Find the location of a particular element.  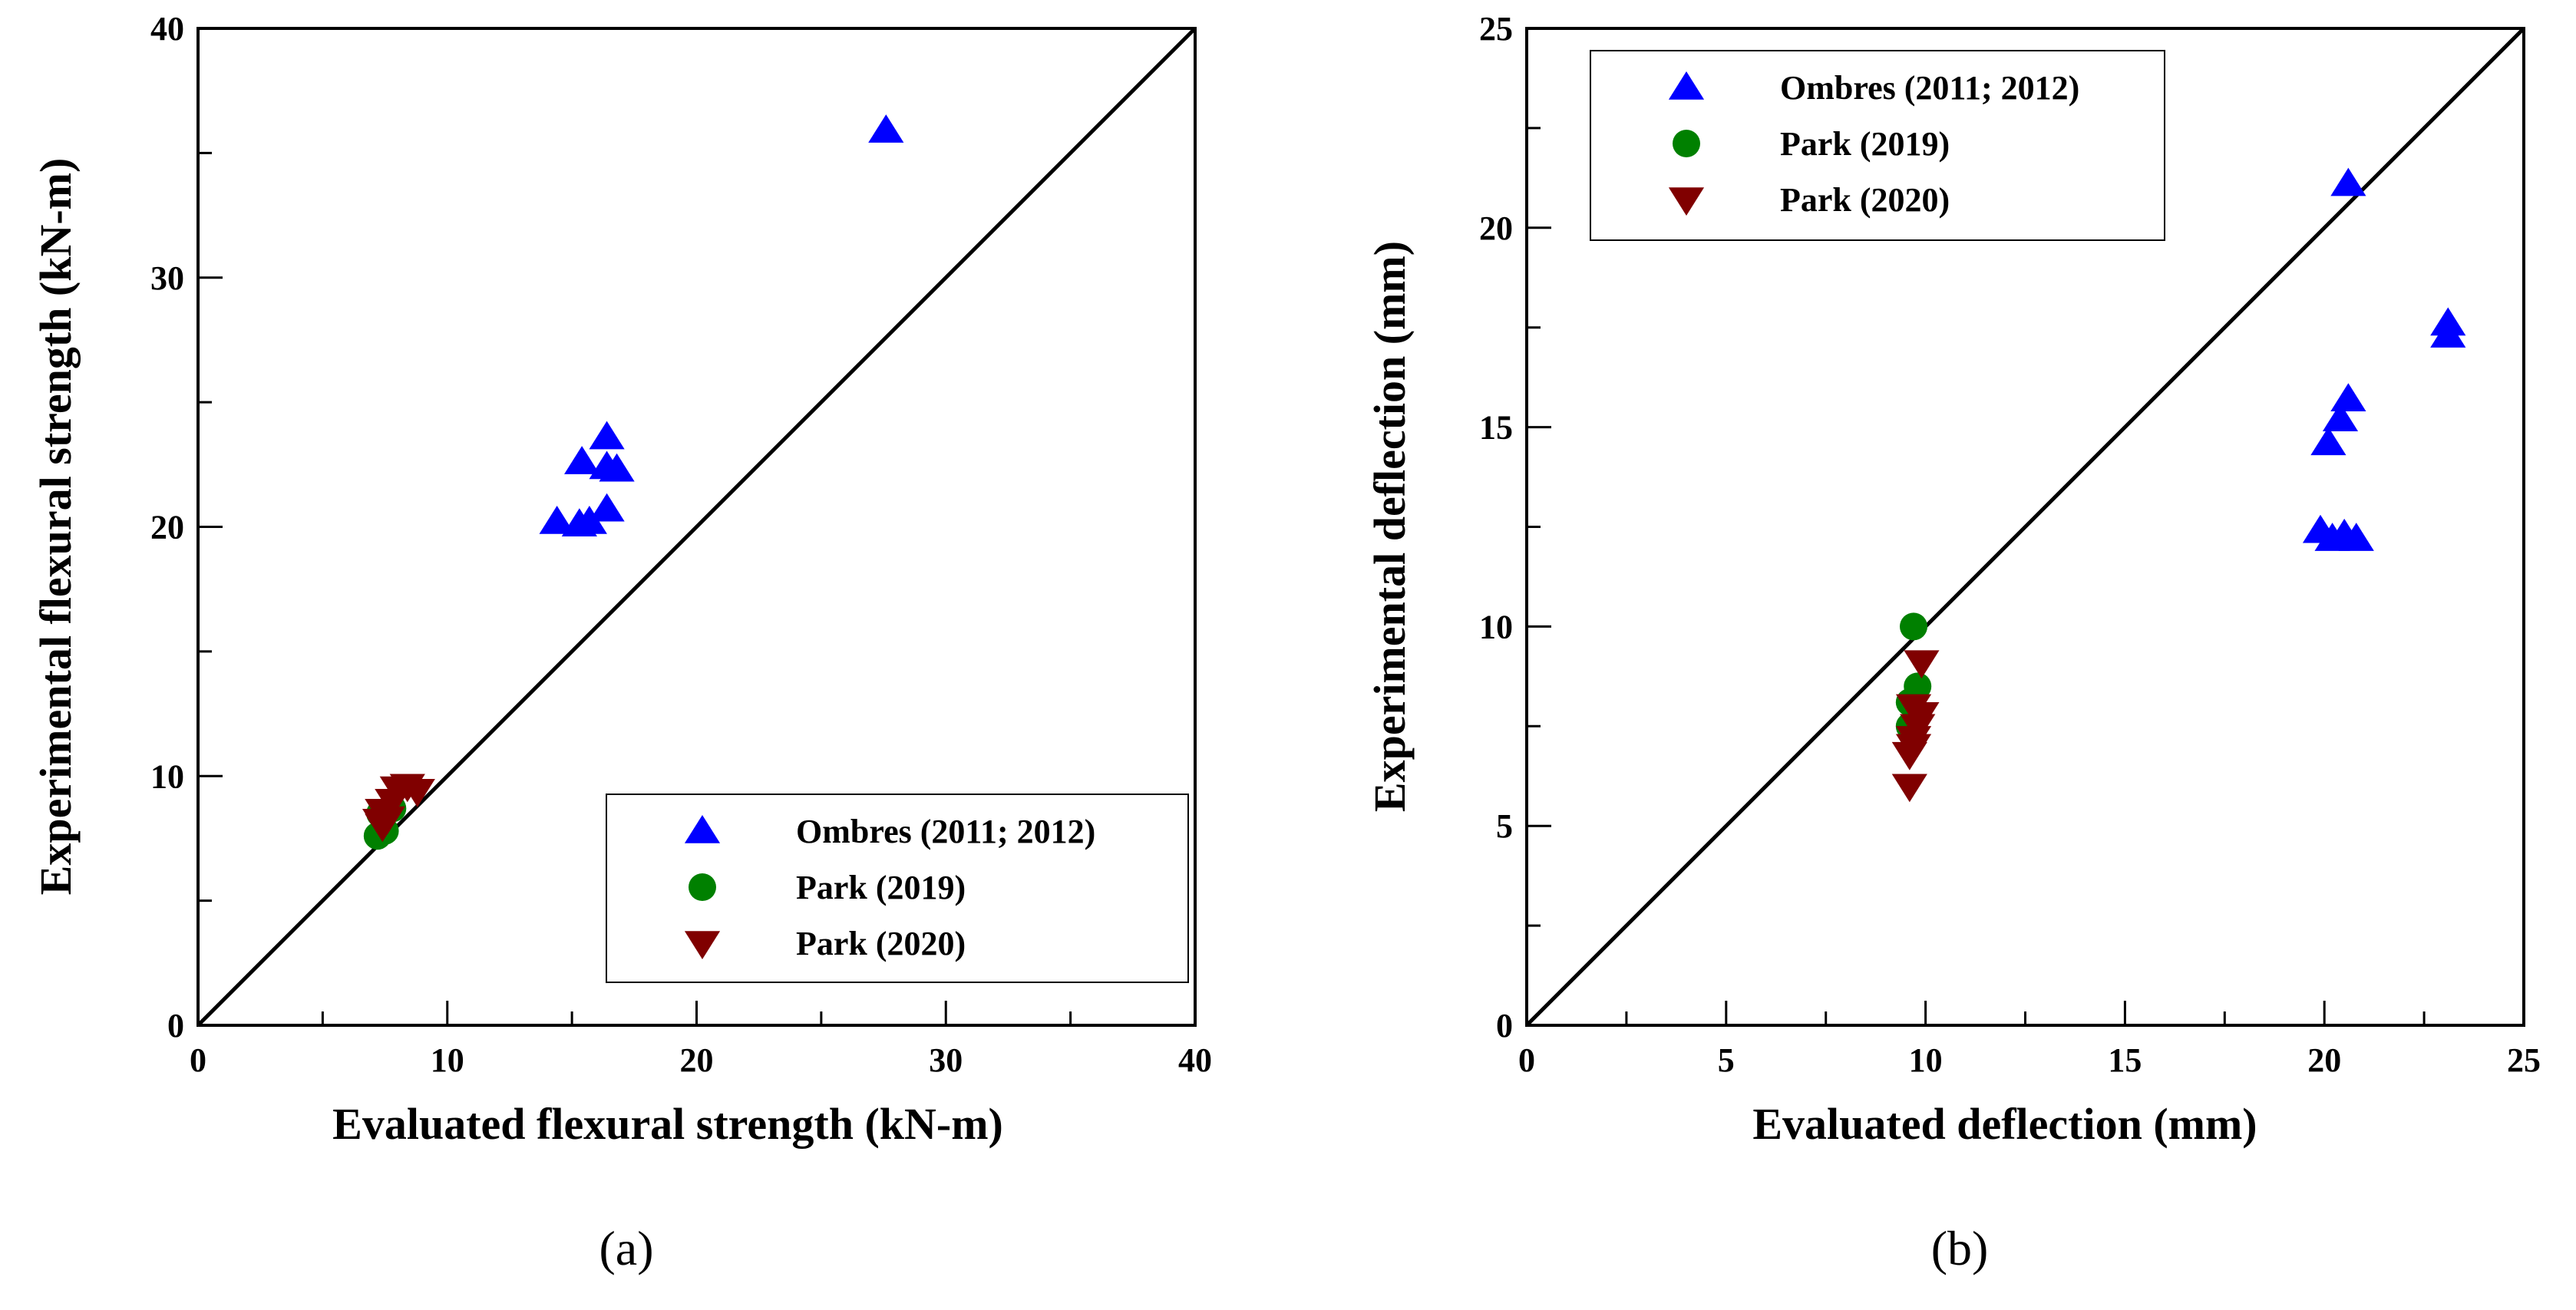

y-axis-title-a: Experimental flexural strength (kN-m) is located at coordinates (56, 527).